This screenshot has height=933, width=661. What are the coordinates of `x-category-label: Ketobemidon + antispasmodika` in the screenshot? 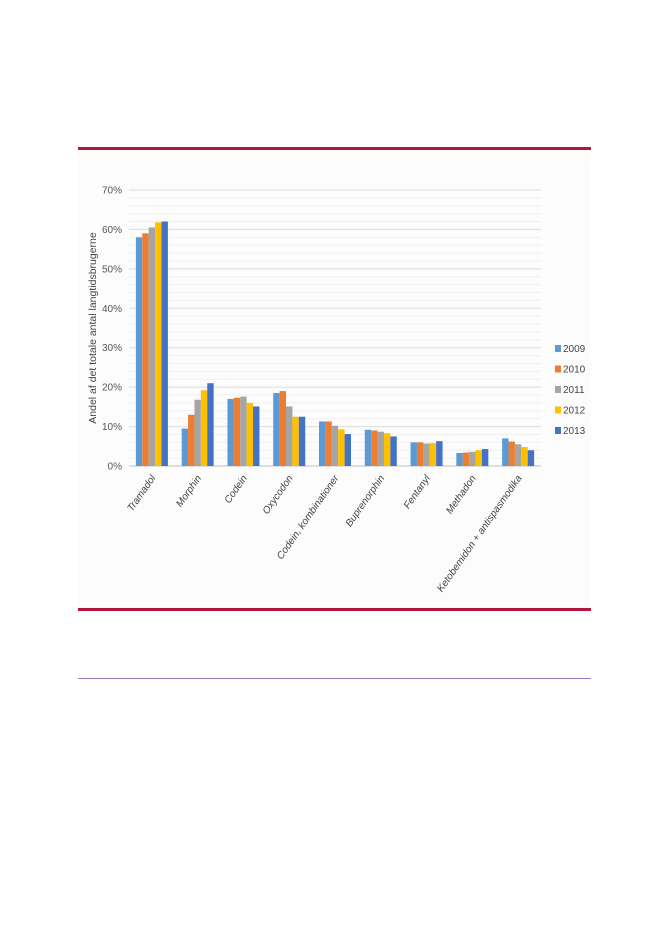 It's located at (479, 533).